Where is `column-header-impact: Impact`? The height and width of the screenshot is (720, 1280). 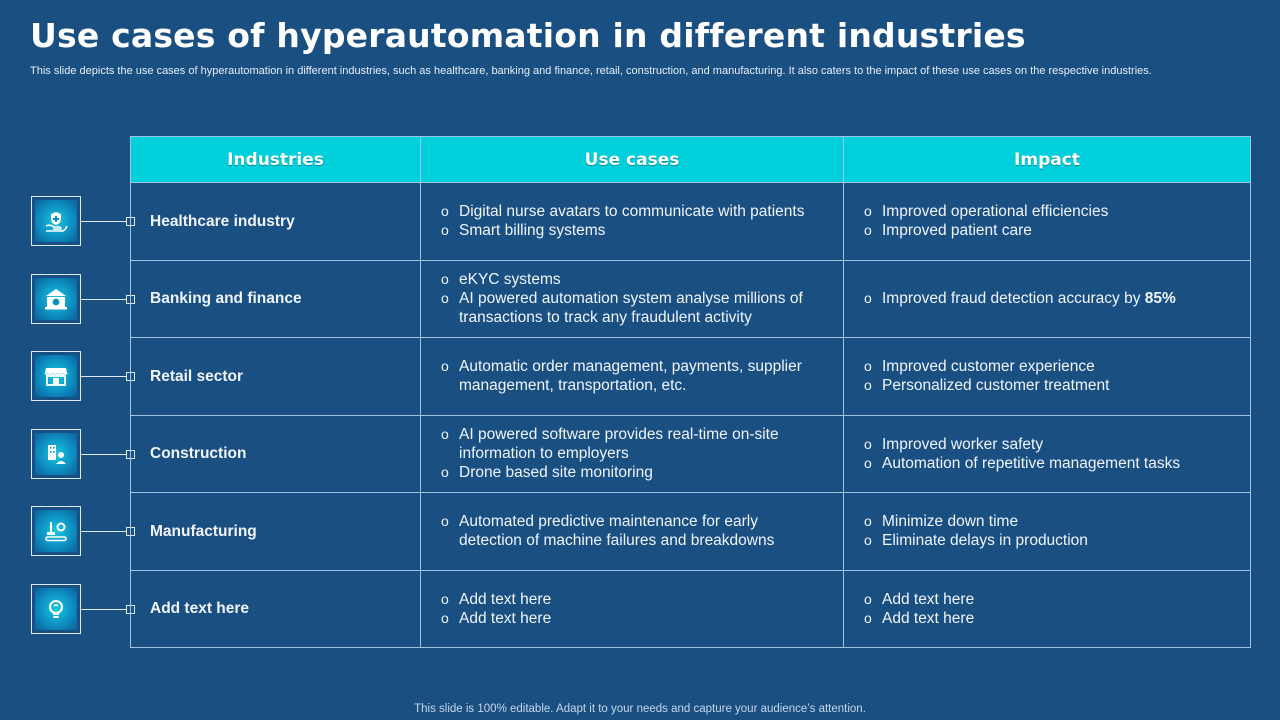
column-header-impact: Impact is located at coordinates (1047, 159).